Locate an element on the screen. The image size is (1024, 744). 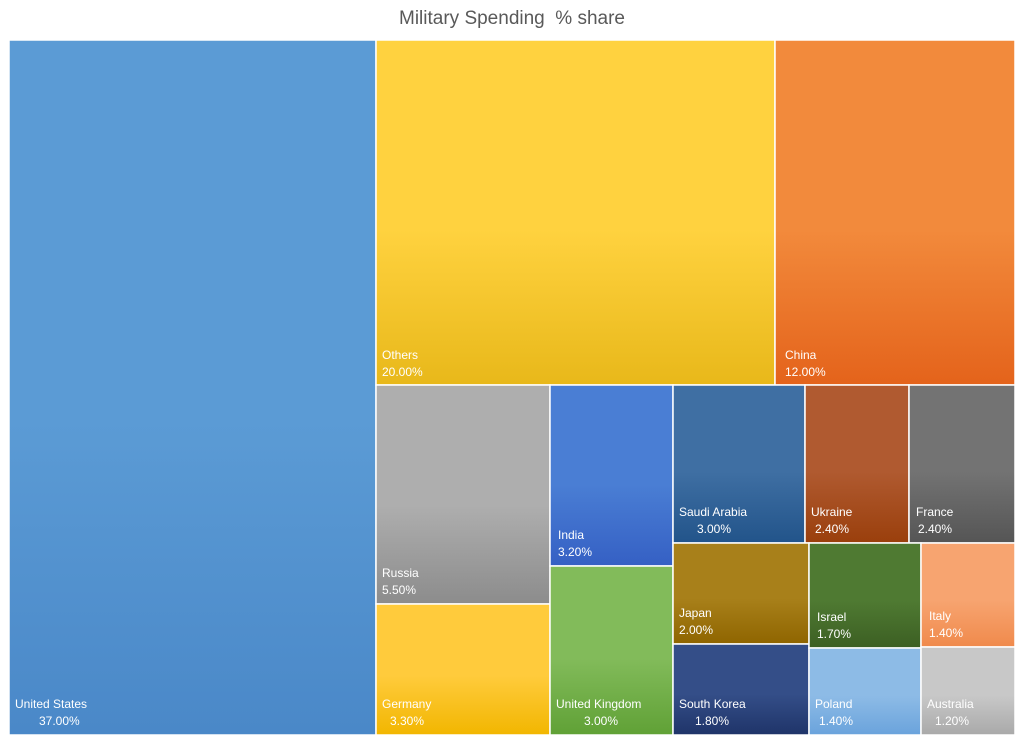
tile-label-china: China is located at coordinates (801, 355).